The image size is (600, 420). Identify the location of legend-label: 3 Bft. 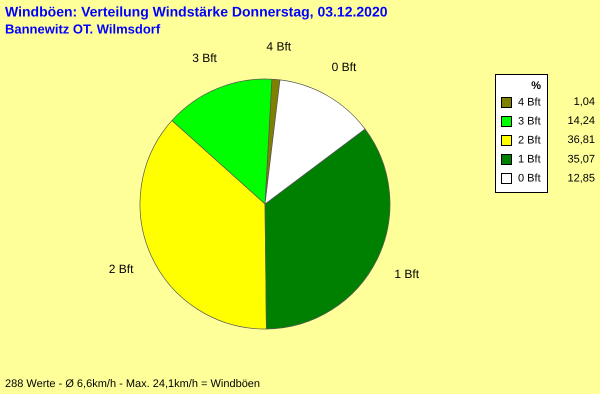
(529, 122).